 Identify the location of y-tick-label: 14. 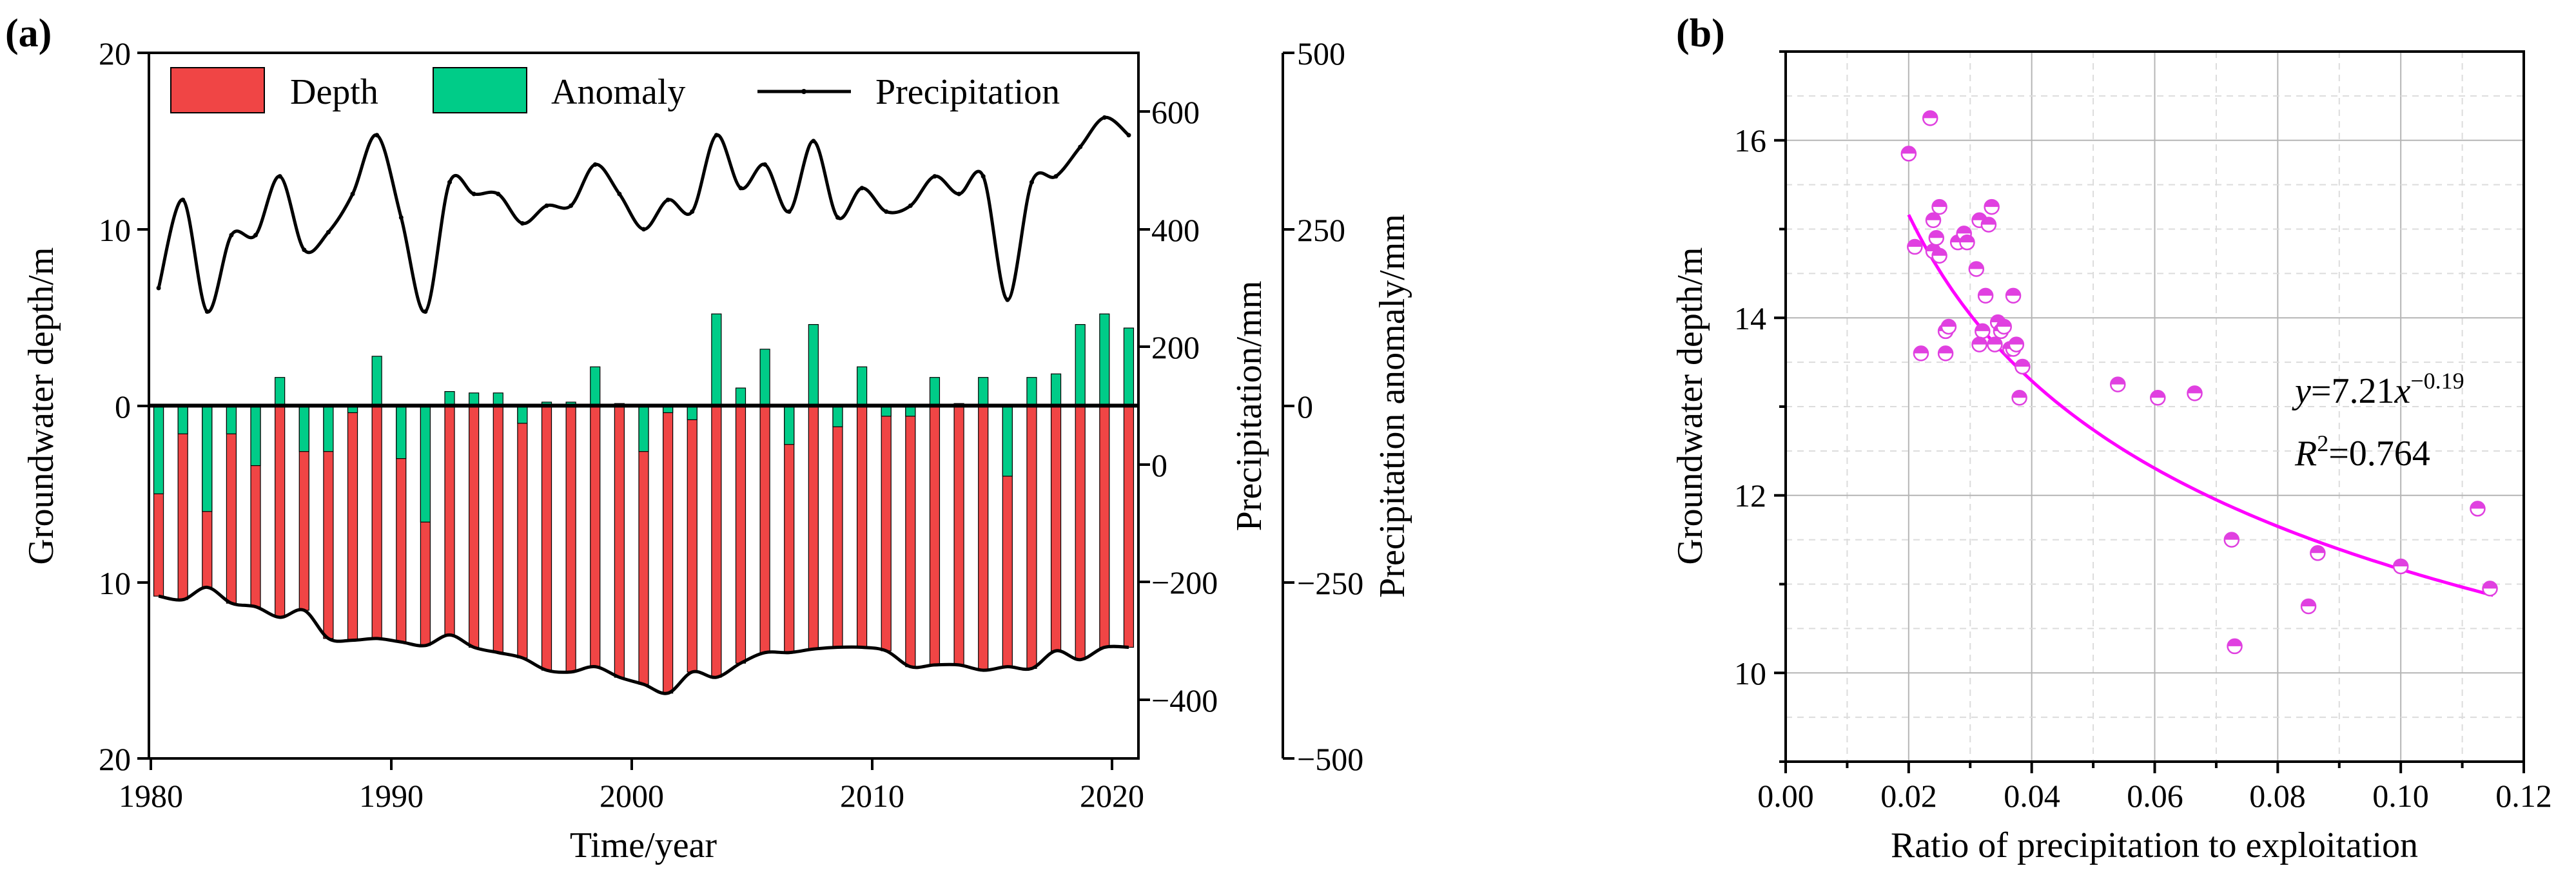
(1750, 318).